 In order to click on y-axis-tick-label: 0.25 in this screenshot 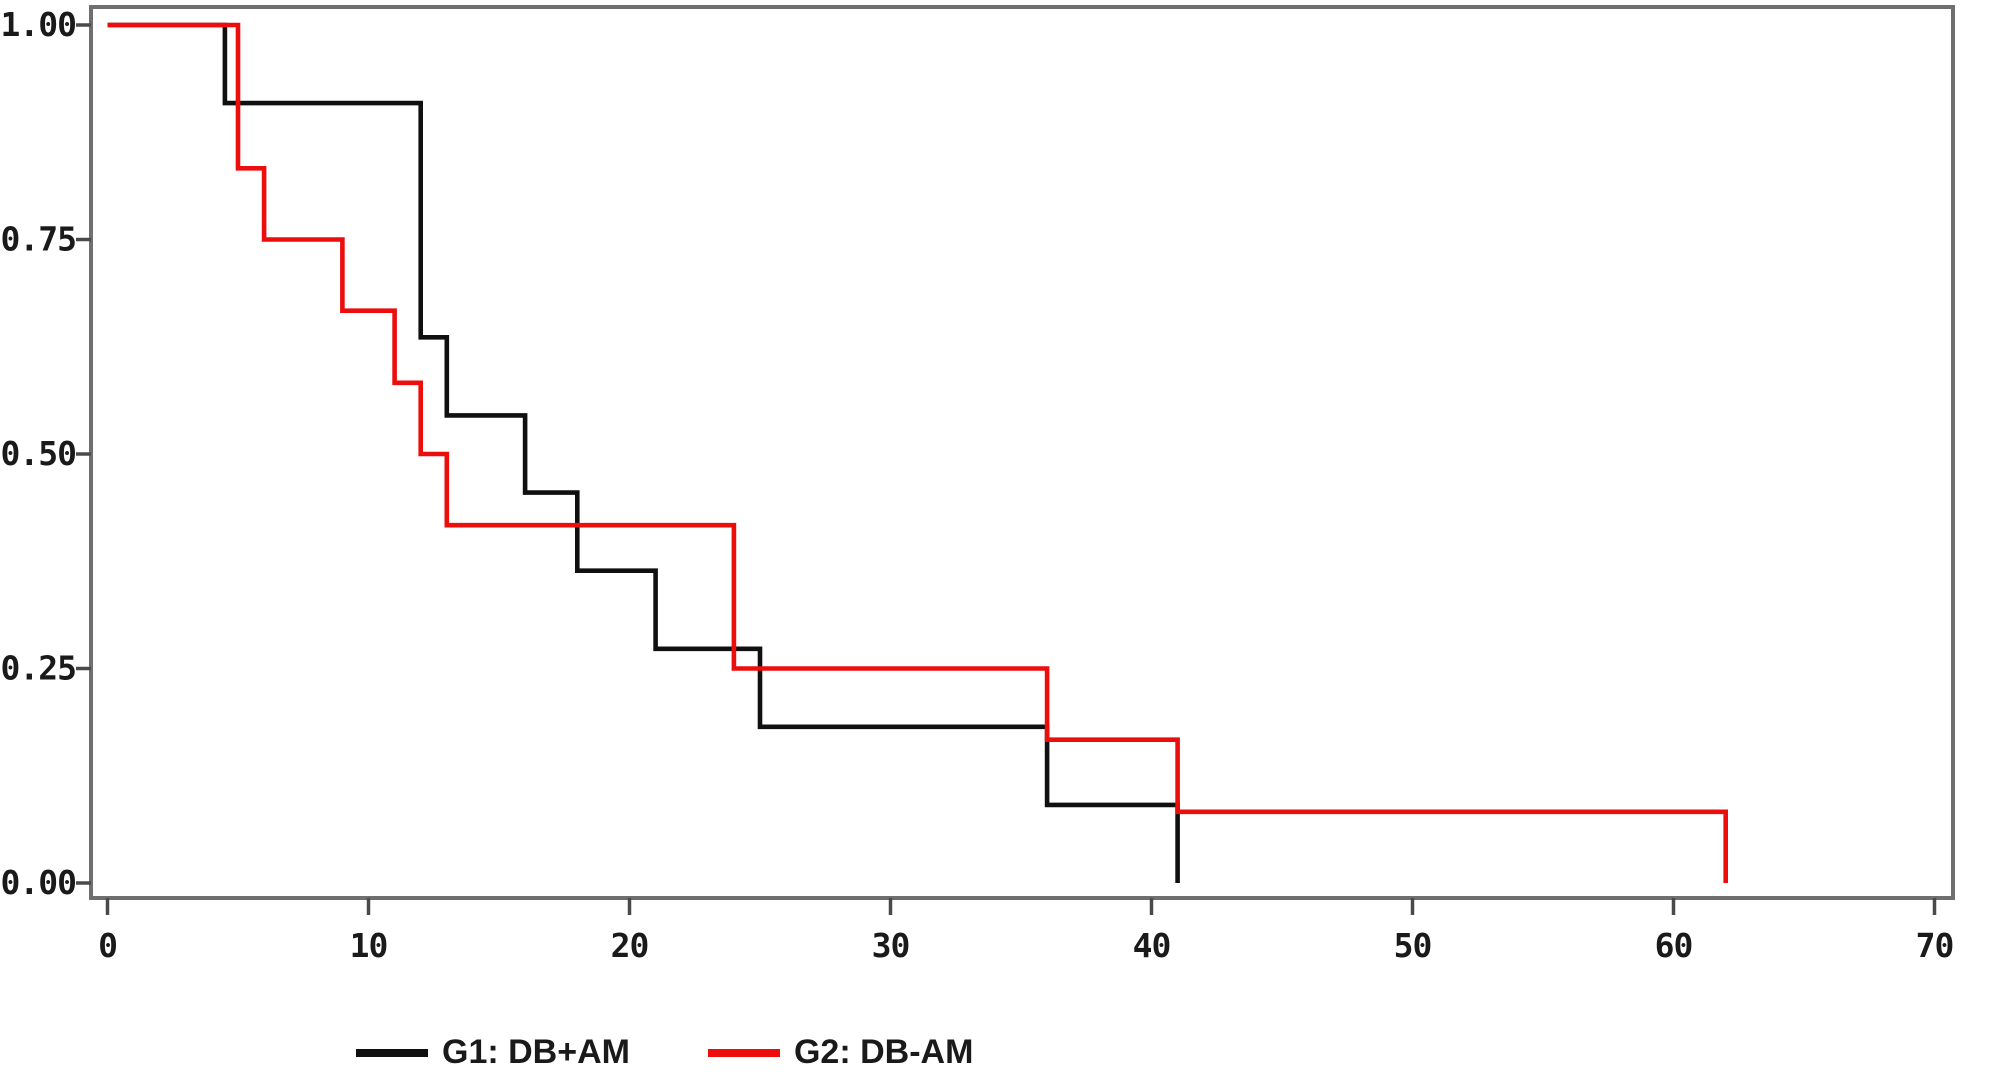, I will do `click(38, 668)`.